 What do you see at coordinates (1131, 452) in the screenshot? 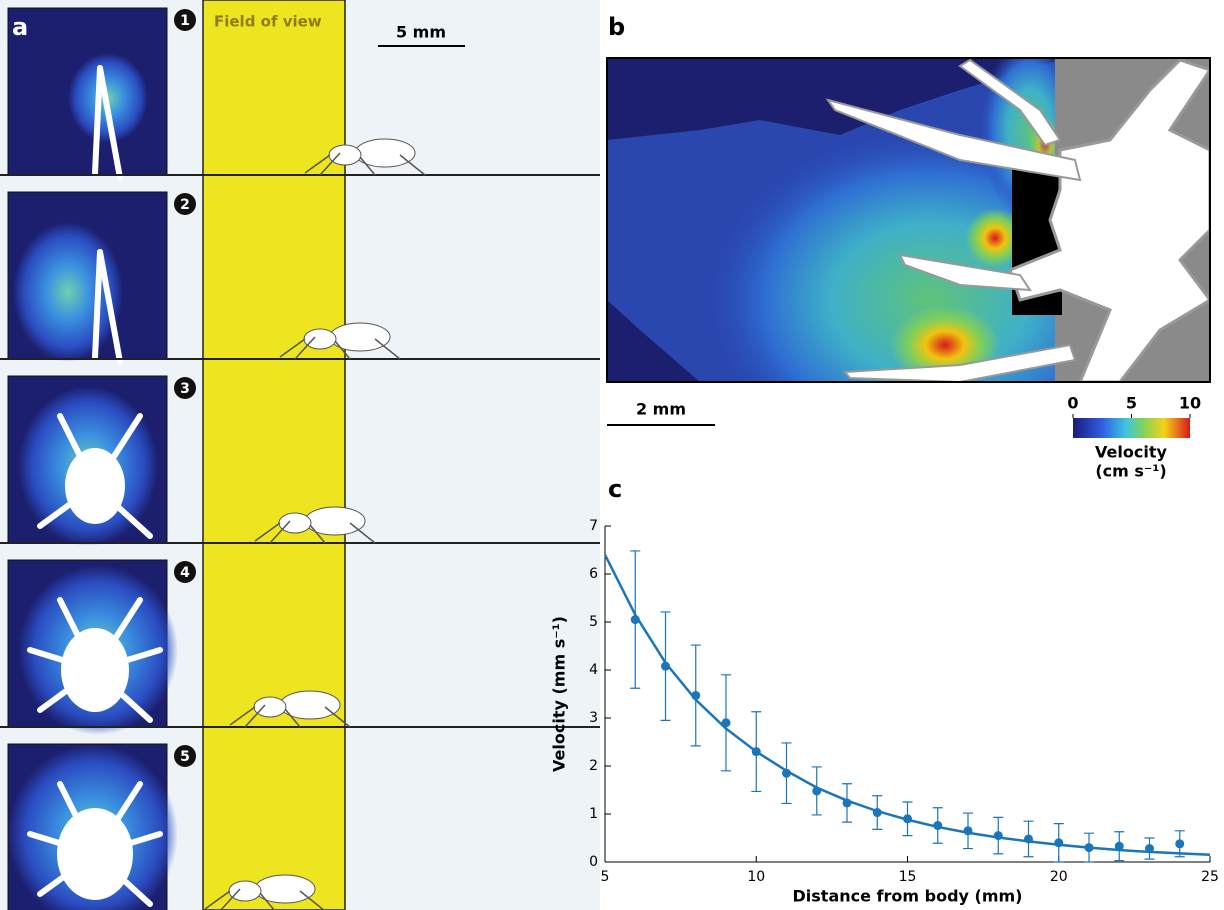
I see `colorbar-title: Velocity` at bounding box center [1131, 452].